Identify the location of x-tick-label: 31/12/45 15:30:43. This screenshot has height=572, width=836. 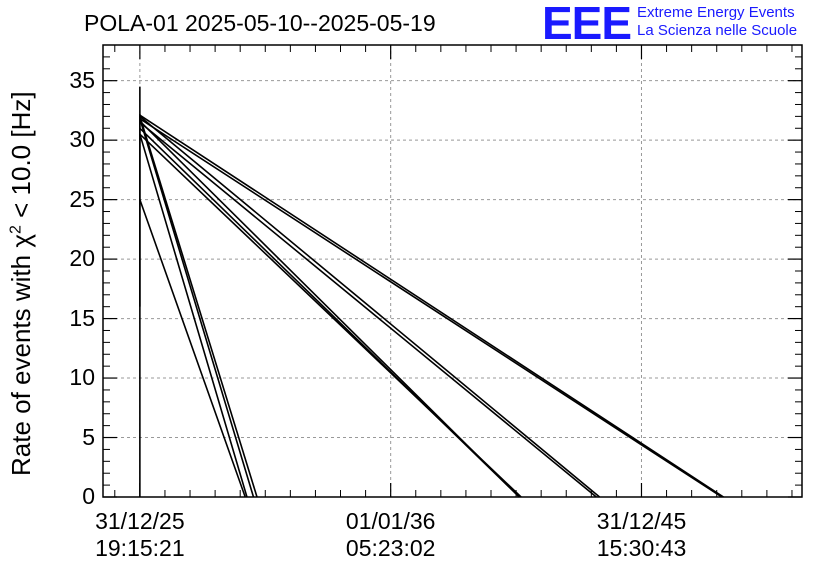
(641, 535).